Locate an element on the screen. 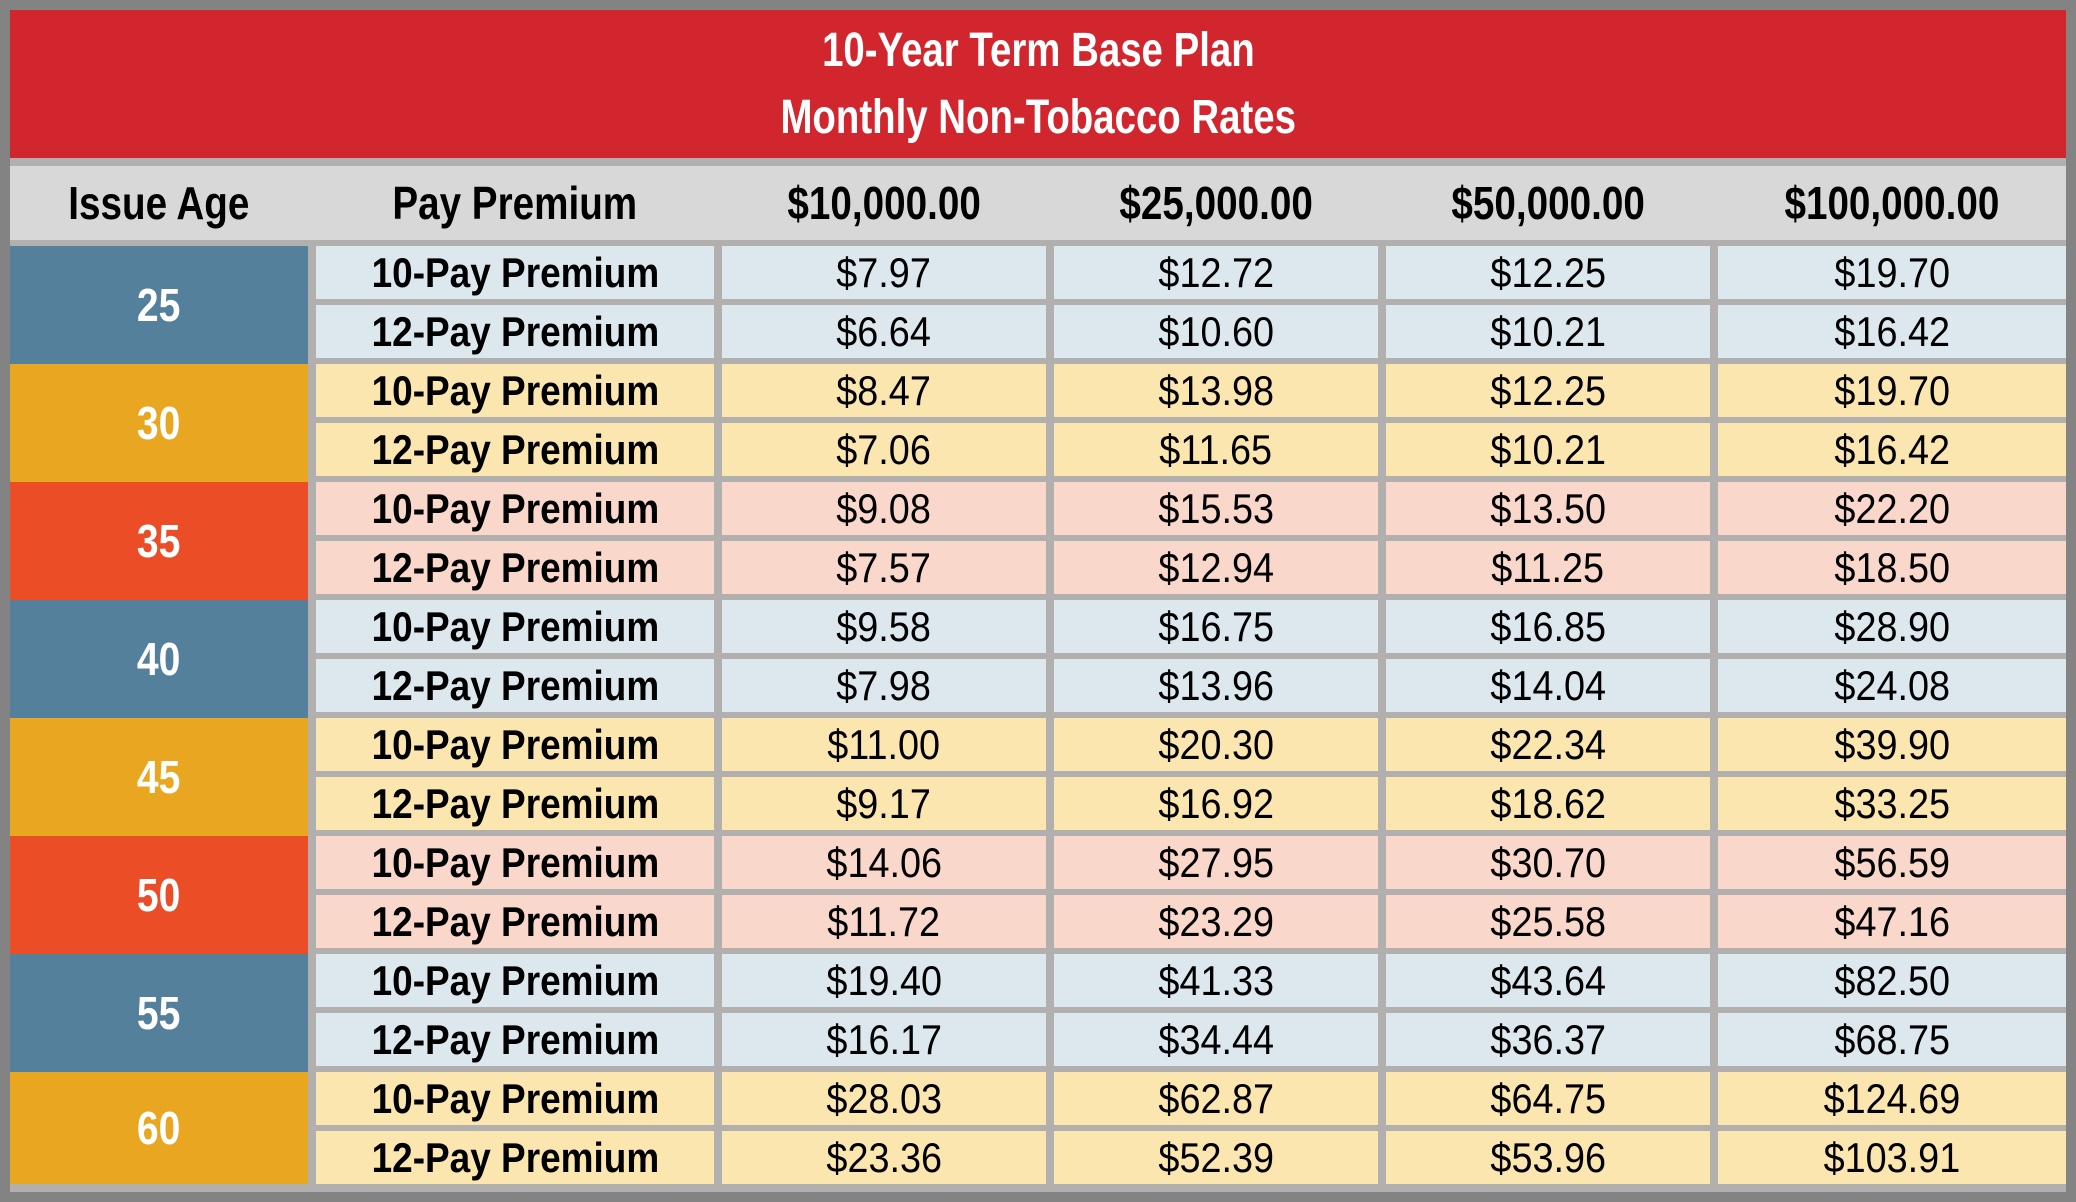  rate-value-cell: $12.94 is located at coordinates (1216, 567).